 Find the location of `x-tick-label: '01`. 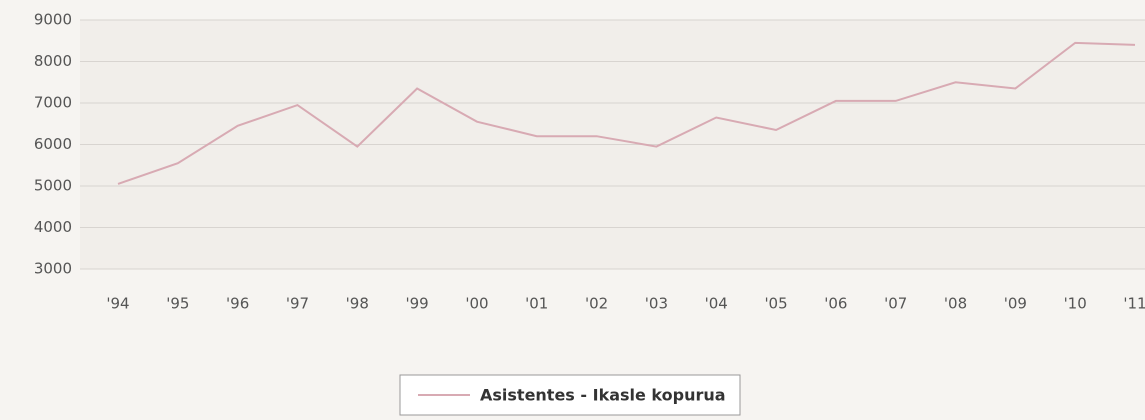

x-tick-label: '01 is located at coordinates (536, 304).